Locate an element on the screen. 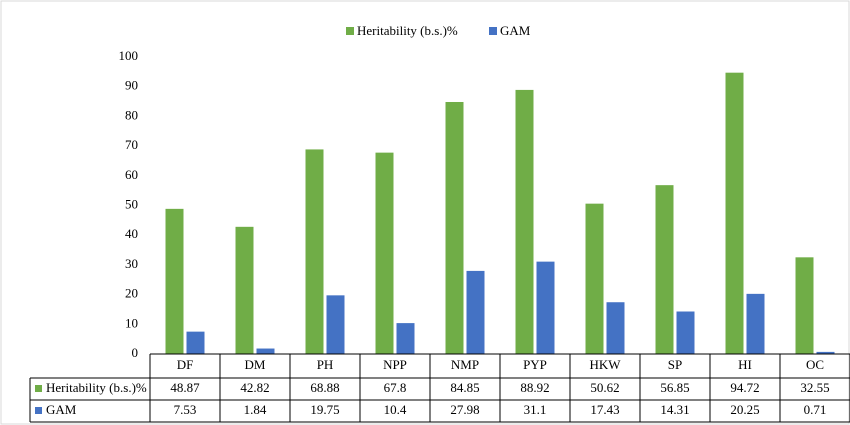 The height and width of the screenshot is (425, 850). table-value: 0.71 is located at coordinates (815, 409).